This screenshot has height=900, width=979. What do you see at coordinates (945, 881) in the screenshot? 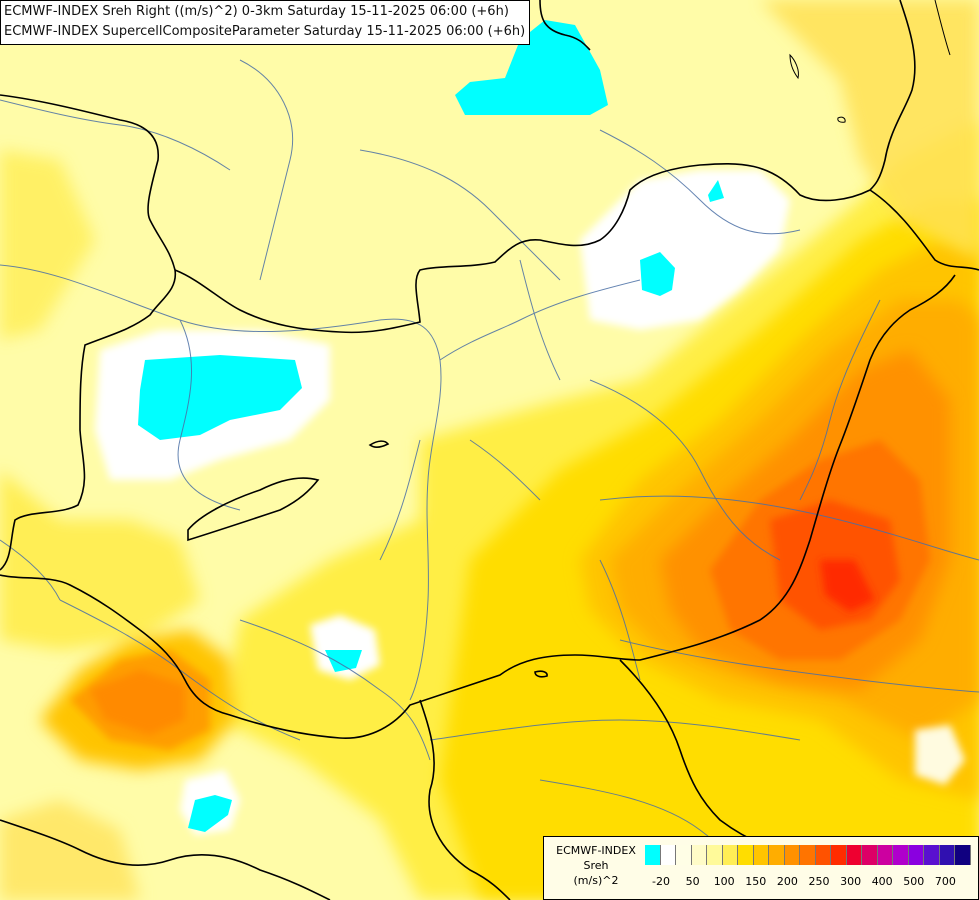
I see `legend-tick-label: 700` at bounding box center [945, 881].